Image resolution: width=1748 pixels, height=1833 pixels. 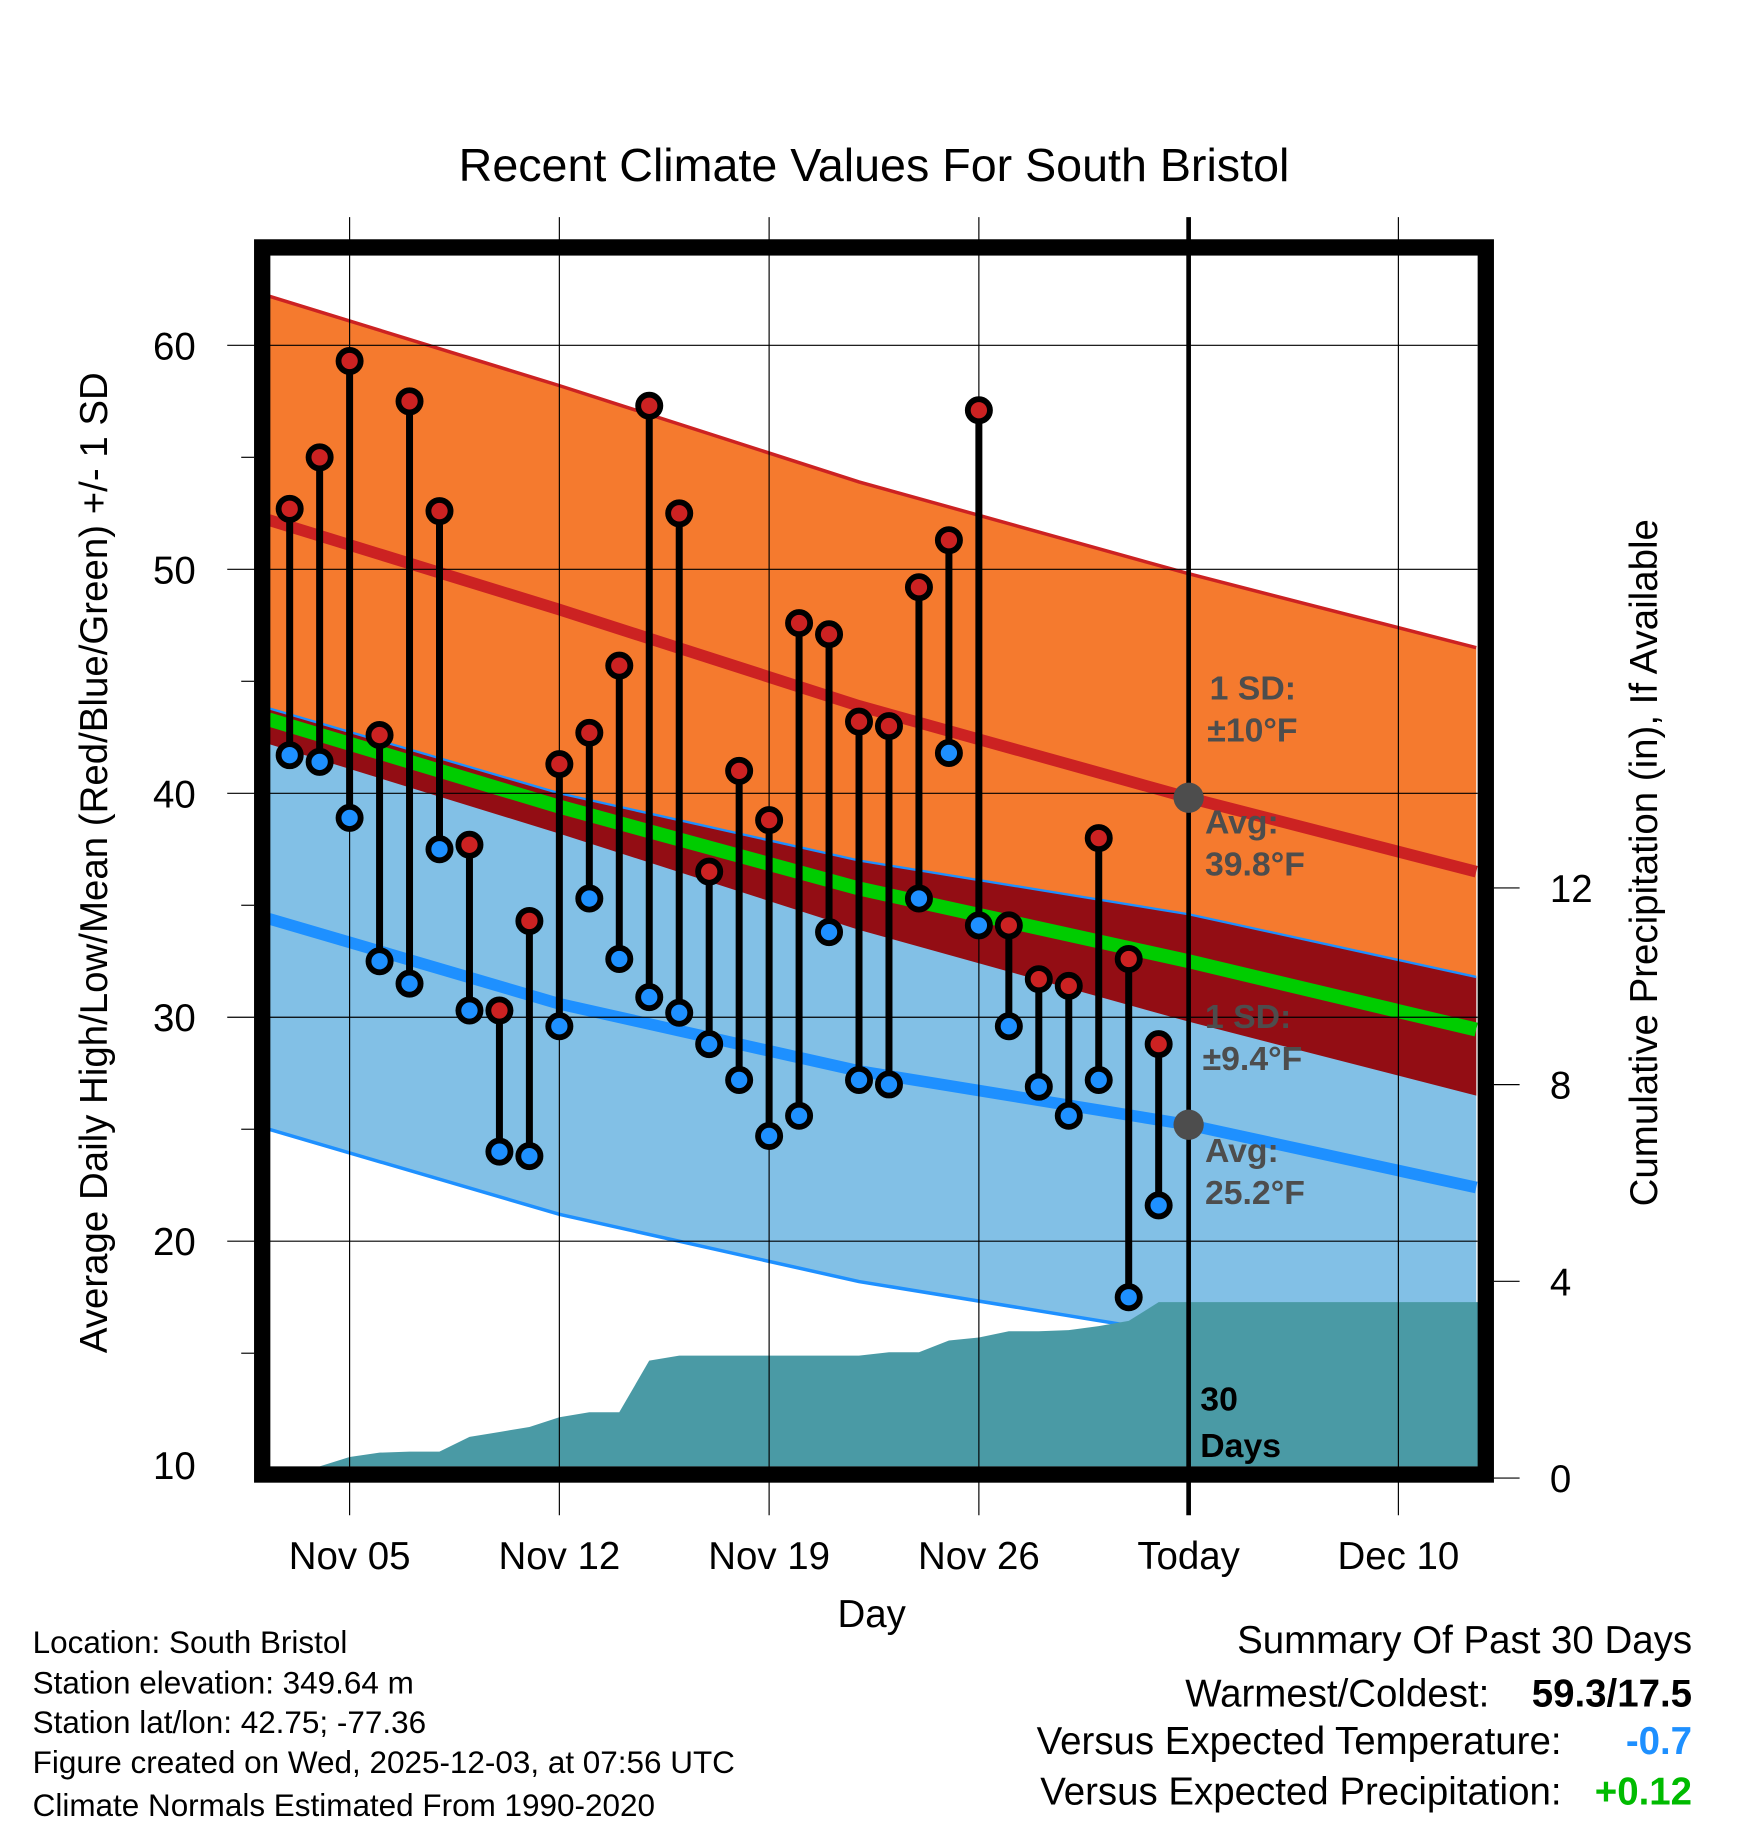 I want to click on today-avg-low-marker, so click(x=1188, y=1124).